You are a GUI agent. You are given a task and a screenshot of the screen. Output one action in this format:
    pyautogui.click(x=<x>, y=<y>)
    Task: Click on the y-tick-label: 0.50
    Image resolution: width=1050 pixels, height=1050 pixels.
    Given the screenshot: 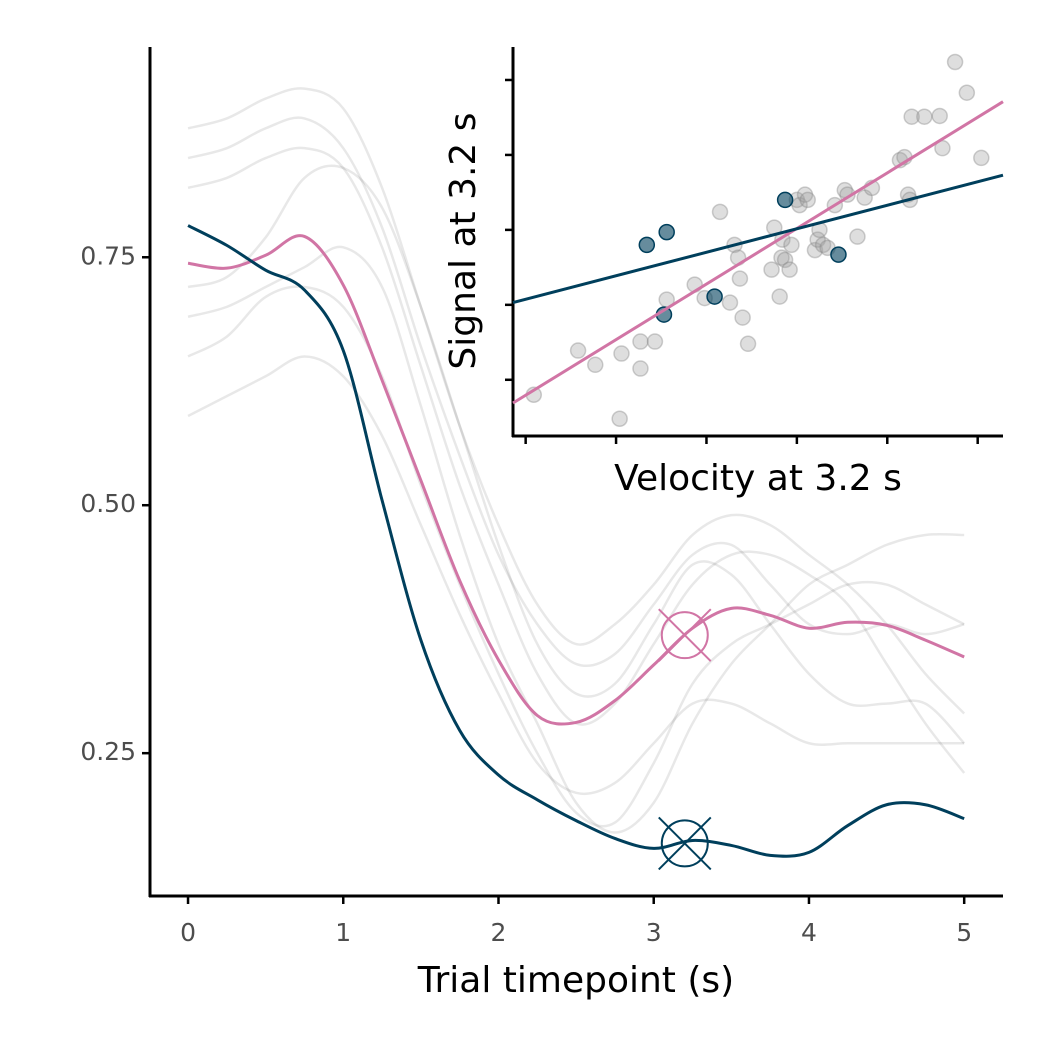 What is the action you would take?
    pyautogui.click(x=108, y=503)
    